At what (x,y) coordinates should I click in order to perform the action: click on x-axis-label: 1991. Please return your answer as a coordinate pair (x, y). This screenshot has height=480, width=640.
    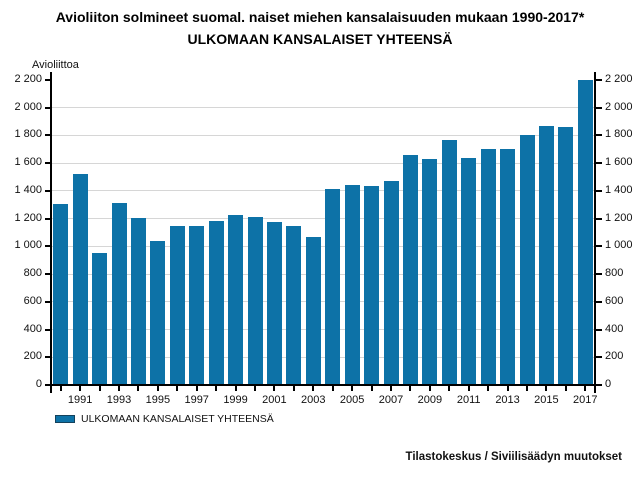
    Looking at the image, I should click on (80, 400).